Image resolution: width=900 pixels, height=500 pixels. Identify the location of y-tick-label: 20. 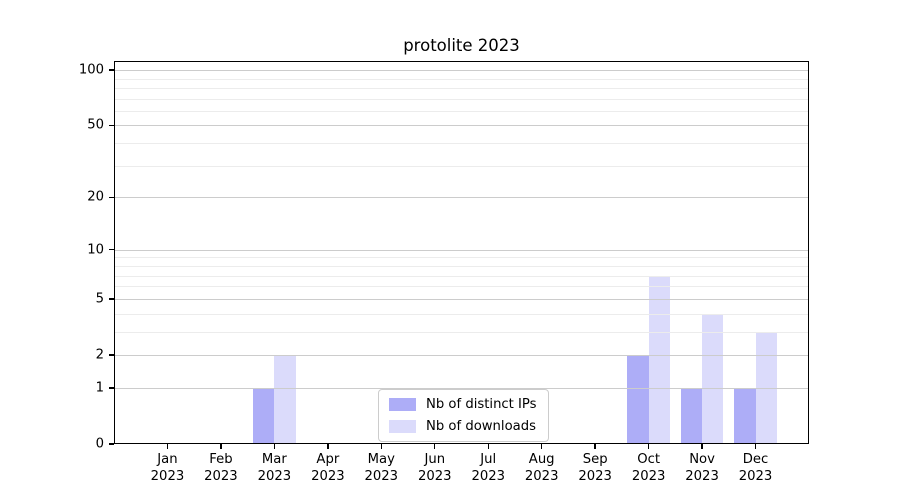
(95, 197).